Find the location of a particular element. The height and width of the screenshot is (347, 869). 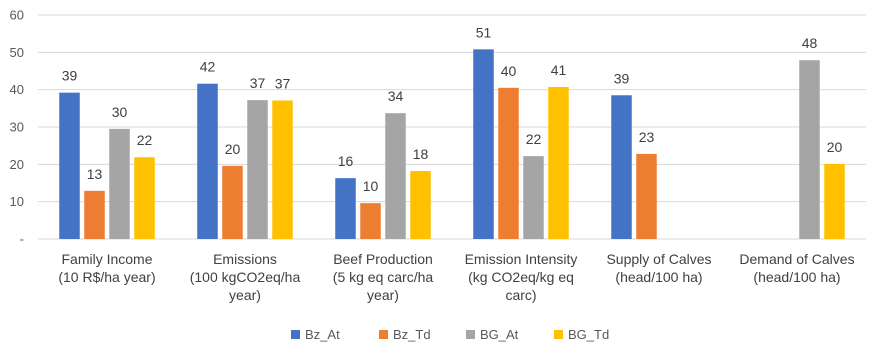

category-label-line: (5 kg eq carc/ha is located at coordinates (383, 277).